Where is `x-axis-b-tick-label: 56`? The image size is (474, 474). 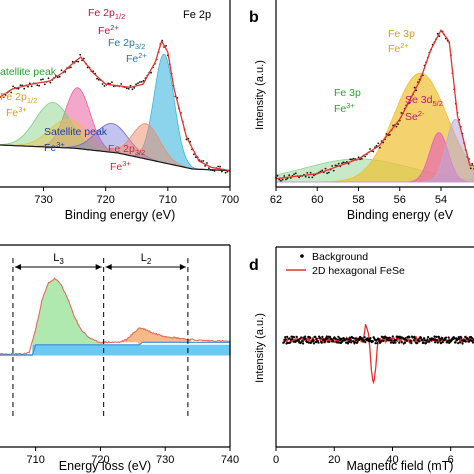 x-axis-b-tick-label: 56 is located at coordinates (400, 200).